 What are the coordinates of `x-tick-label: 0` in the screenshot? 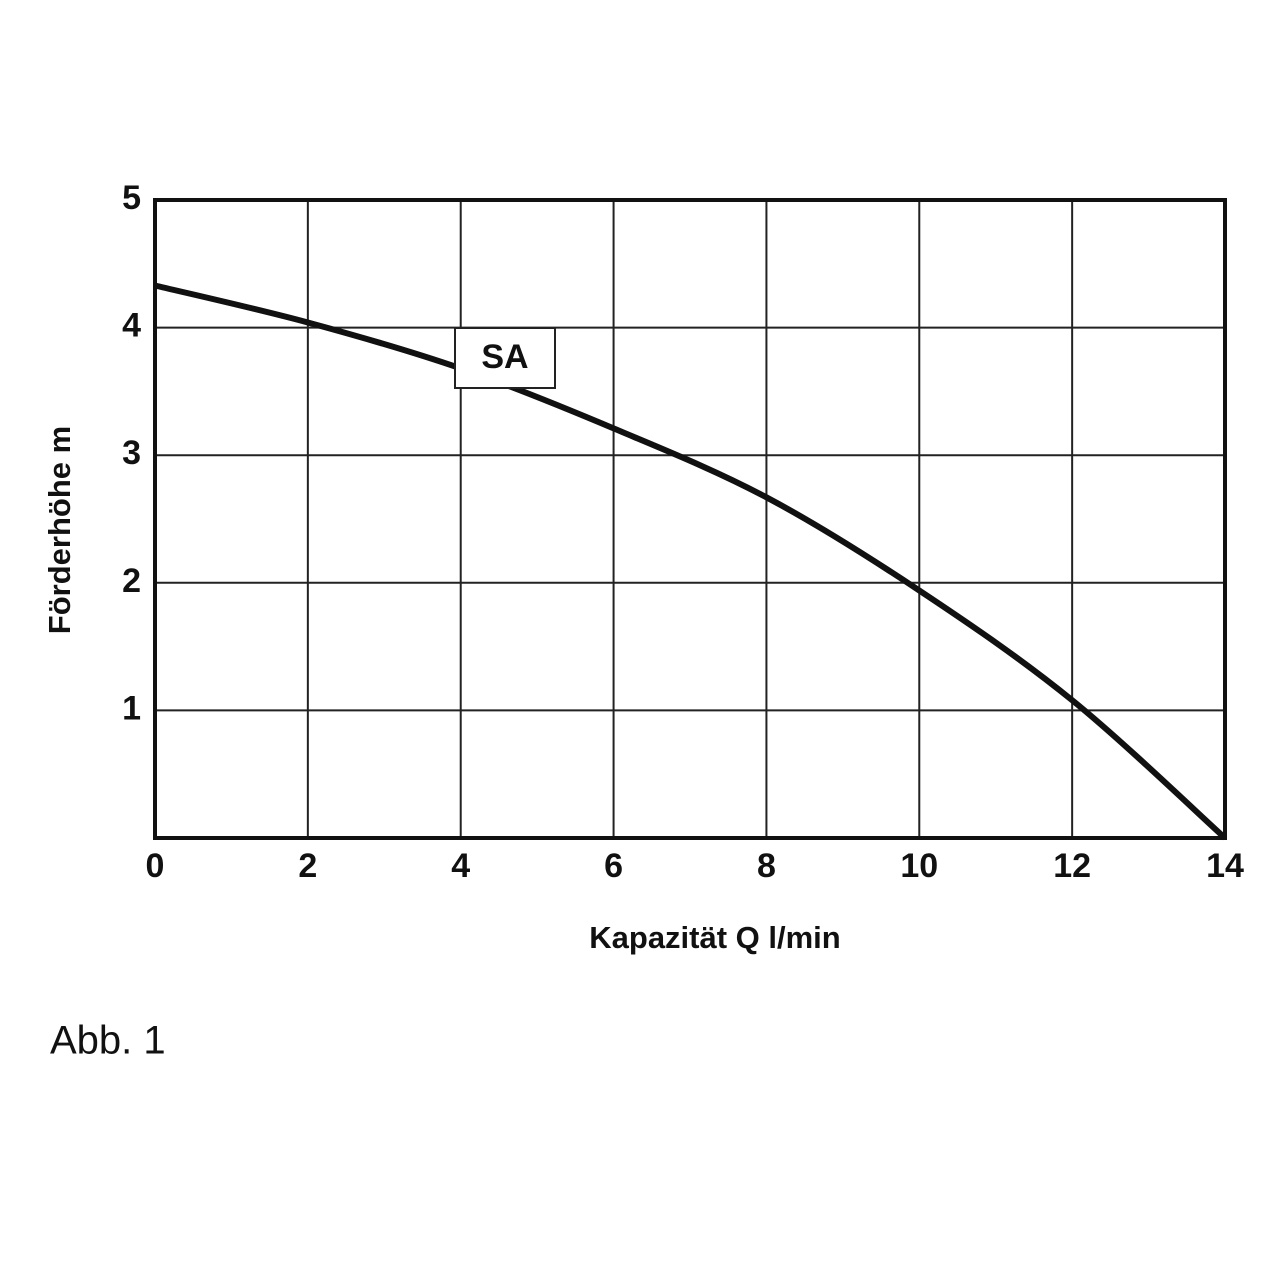 It's located at (155, 866).